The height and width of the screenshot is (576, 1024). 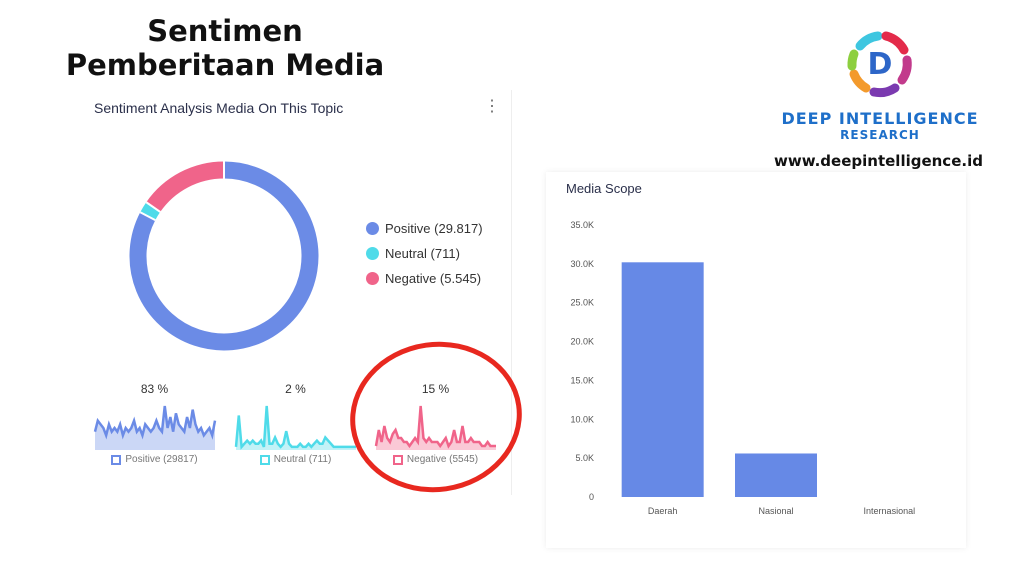 I want to click on x-tick-label: Nasional, so click(x=775, y=511).